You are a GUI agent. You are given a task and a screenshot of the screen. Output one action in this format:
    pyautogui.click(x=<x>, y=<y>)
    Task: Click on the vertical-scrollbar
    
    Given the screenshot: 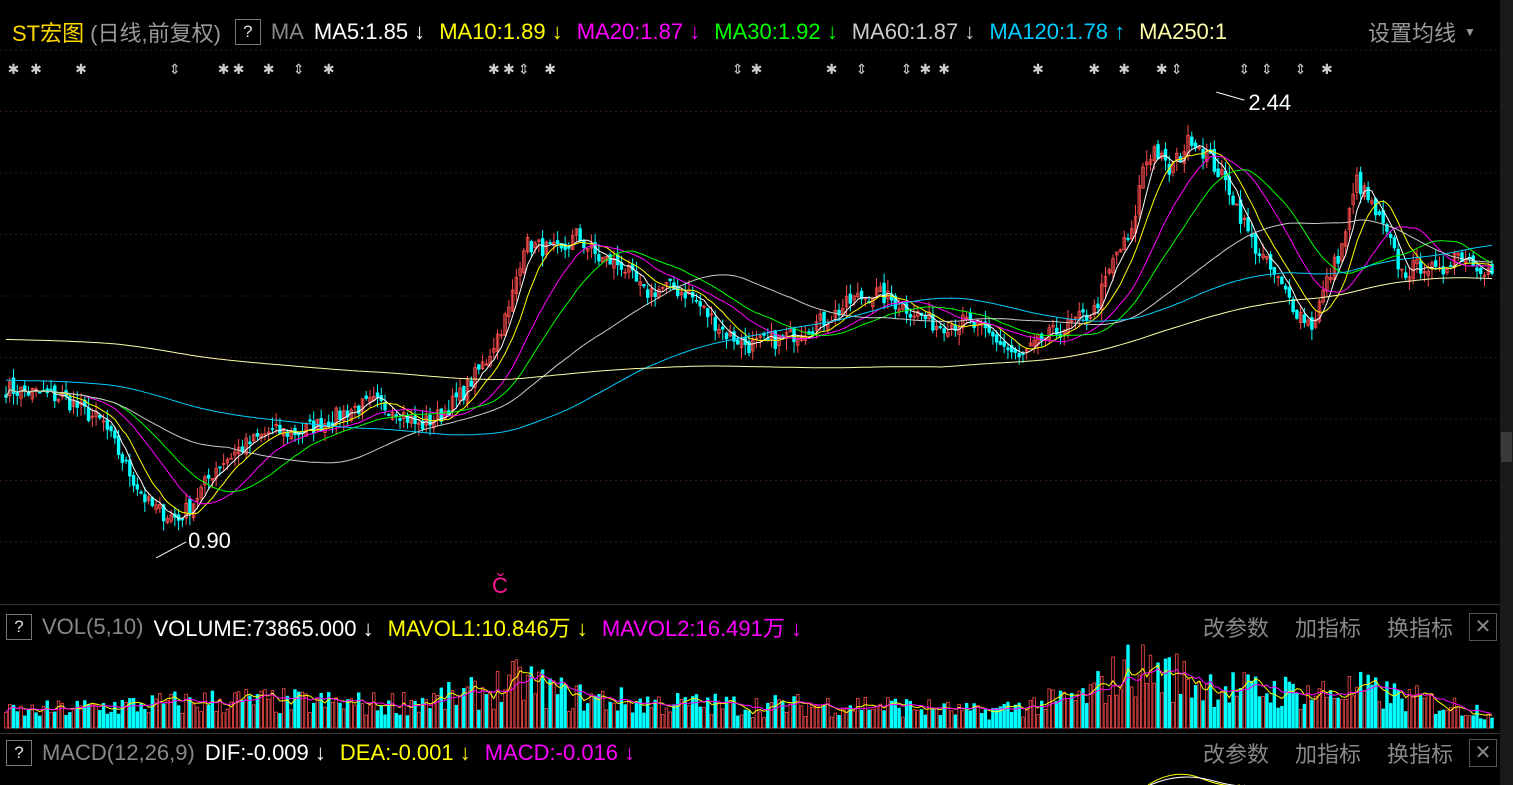 What is the action you would take?
    pyautogui.click(x=1506, y=392)
    